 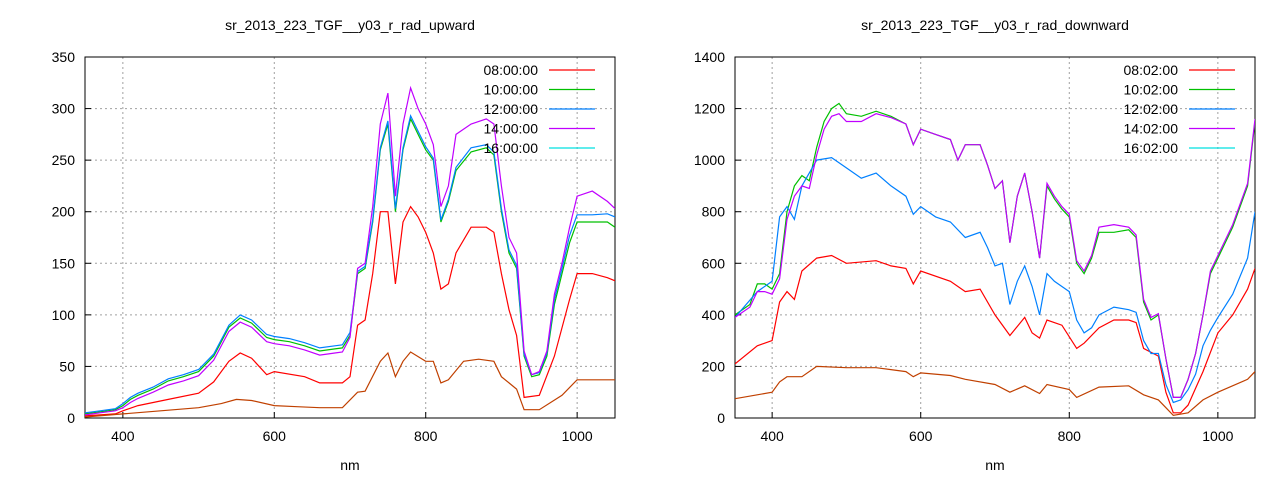 What do you see at coordinates (714, 315) in the screenshot?
I see `y-tick-label: 400` at bounding box center [714, 315].